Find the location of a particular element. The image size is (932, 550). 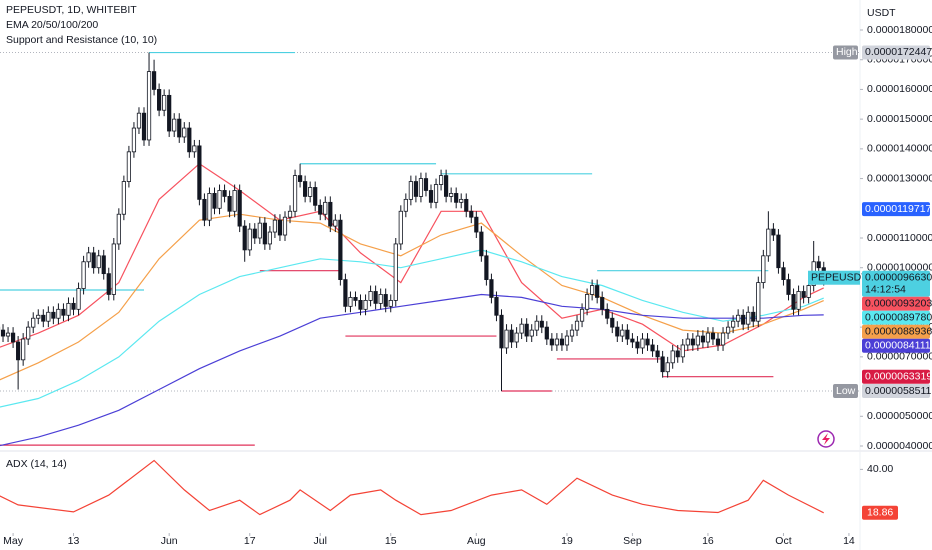

y-tick-label: 0.0000180000 is located at coordinates (899, 30).